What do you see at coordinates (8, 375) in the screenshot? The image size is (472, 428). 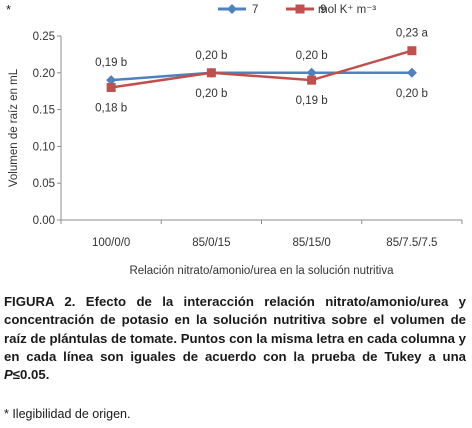 I see `p-symbol: P` at bounding box center [8, 375].